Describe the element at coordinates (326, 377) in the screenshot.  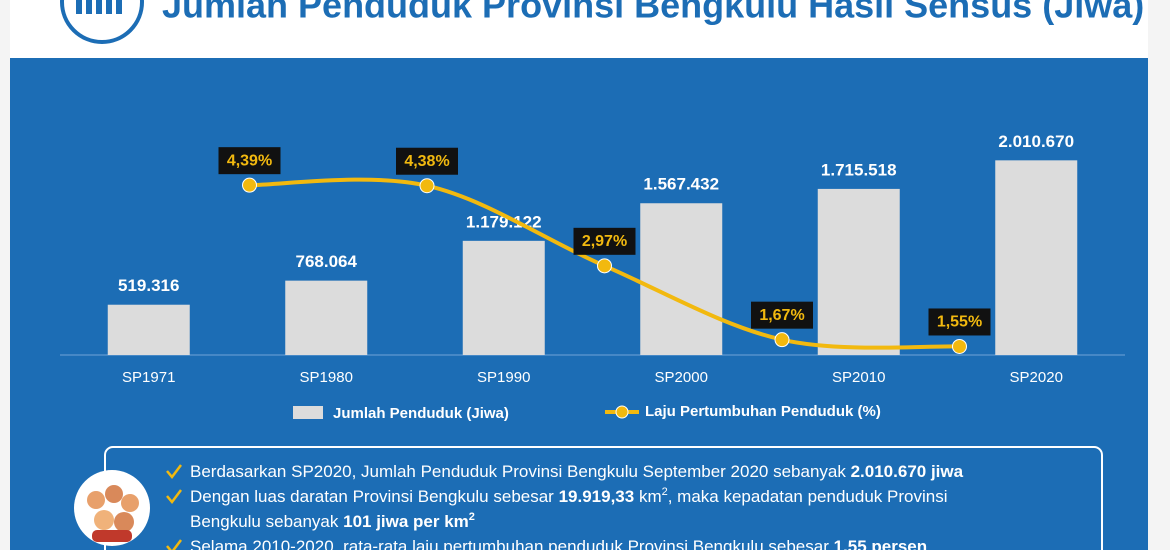
I see `x-tick-label: SP1980` at that location.